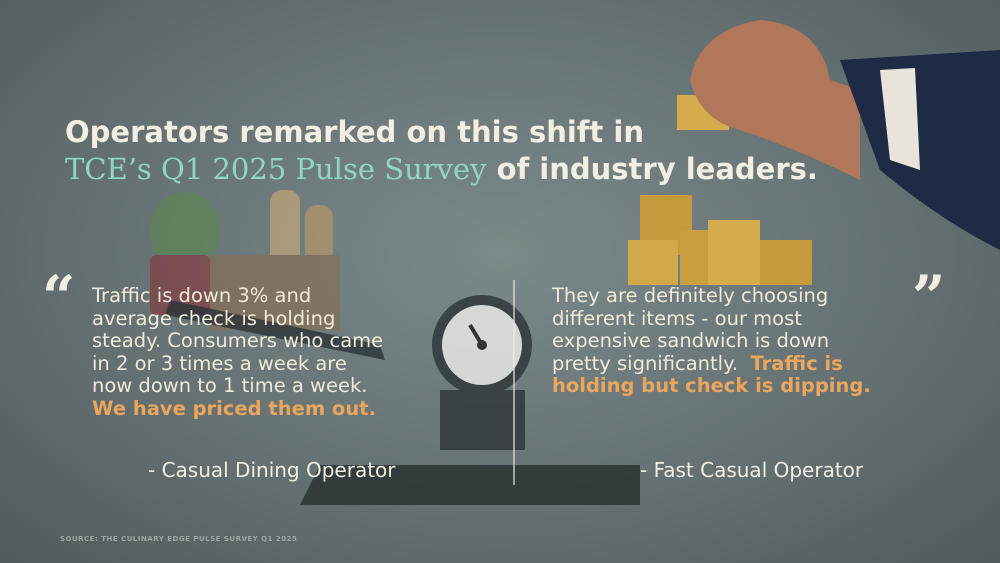  Describe the element at coordinates (677, 318) in the screenshot. I see `quote-text: different items - our most` at that location.